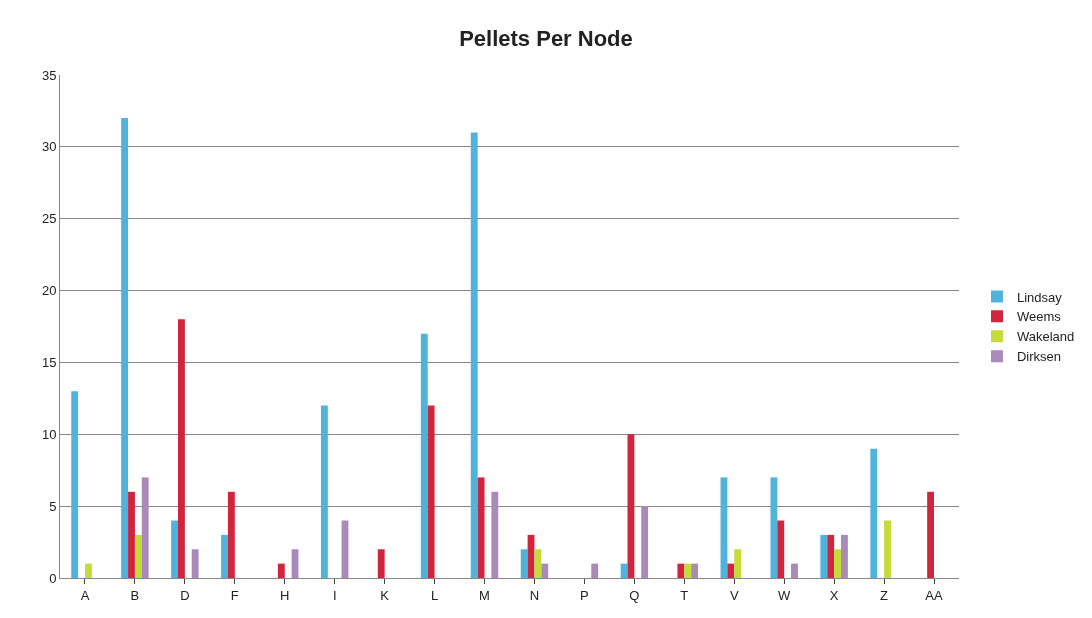 The width and height of the screenshot is (1092, 618). Describe the element at coordinates (135, 595) in the screenshot. I see `x-tick-label: B` at that location.